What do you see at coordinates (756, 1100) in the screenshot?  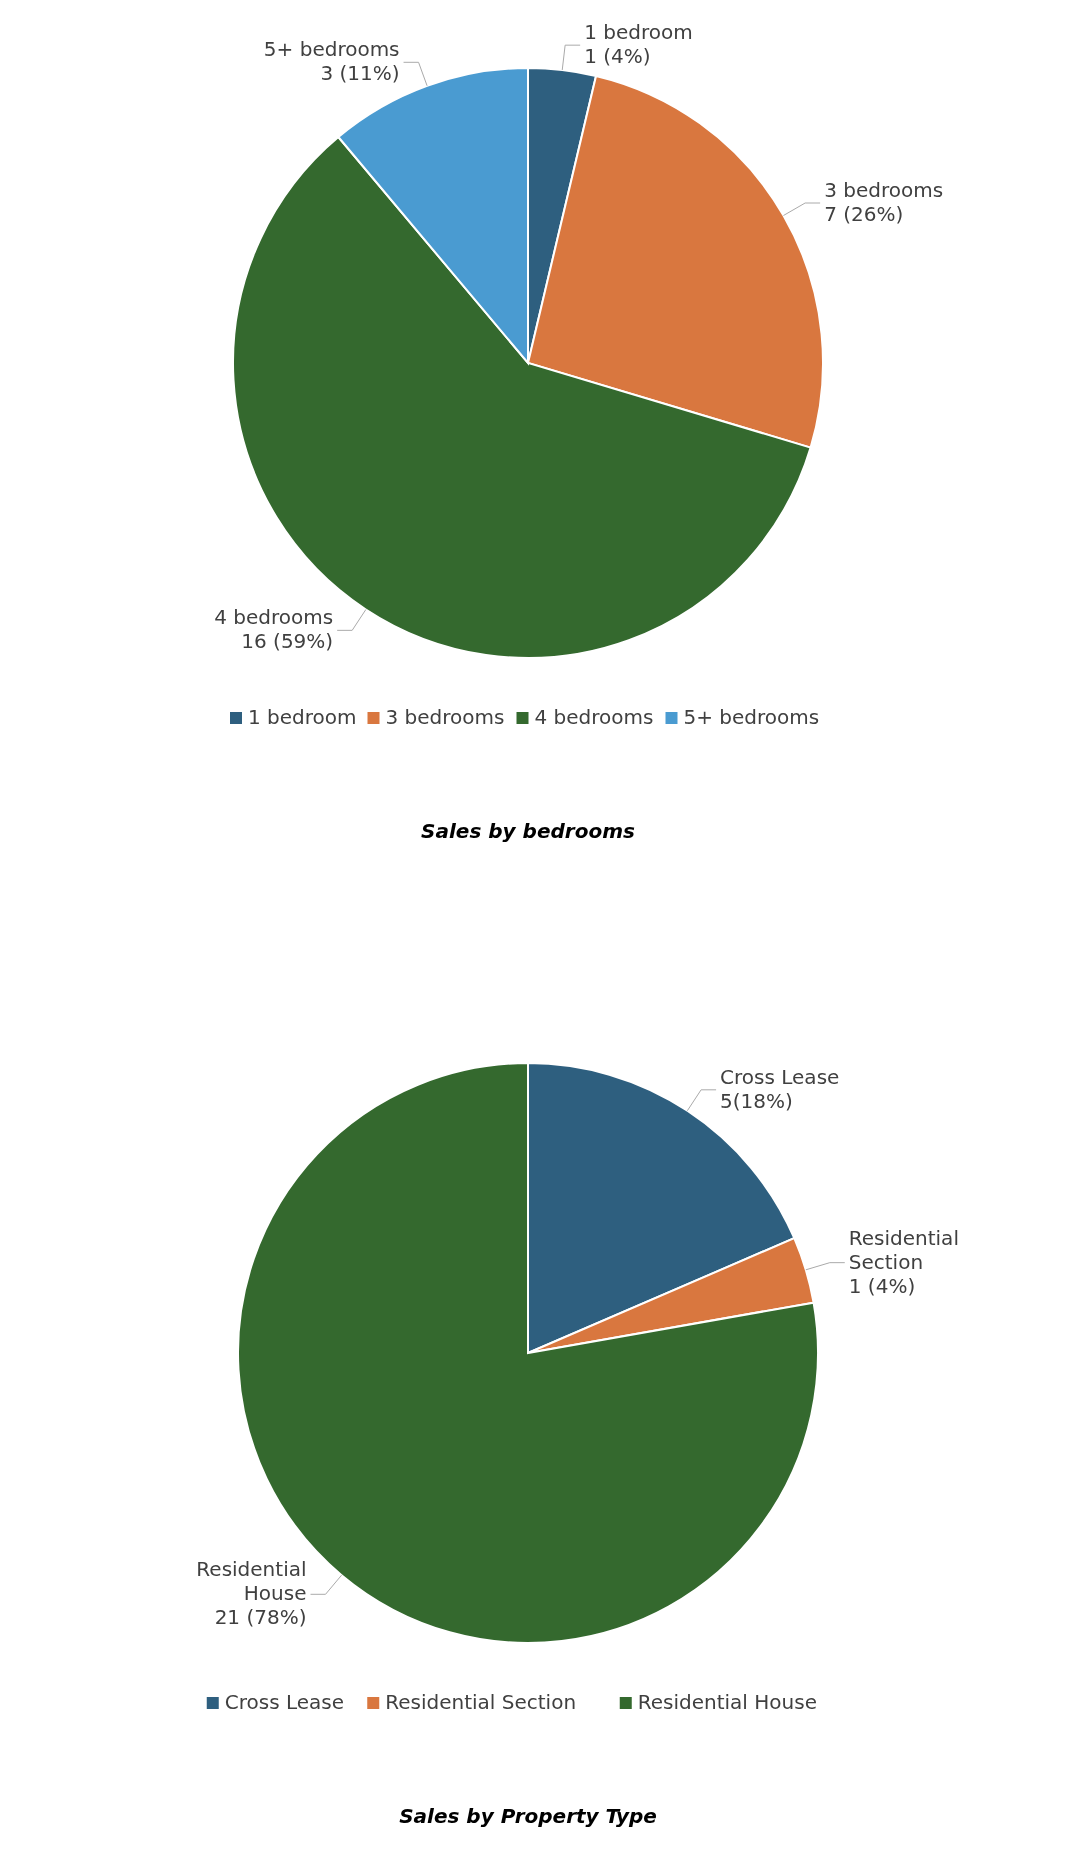 I see `data-label: 5(18%)` at bounding box center [756, 1100].